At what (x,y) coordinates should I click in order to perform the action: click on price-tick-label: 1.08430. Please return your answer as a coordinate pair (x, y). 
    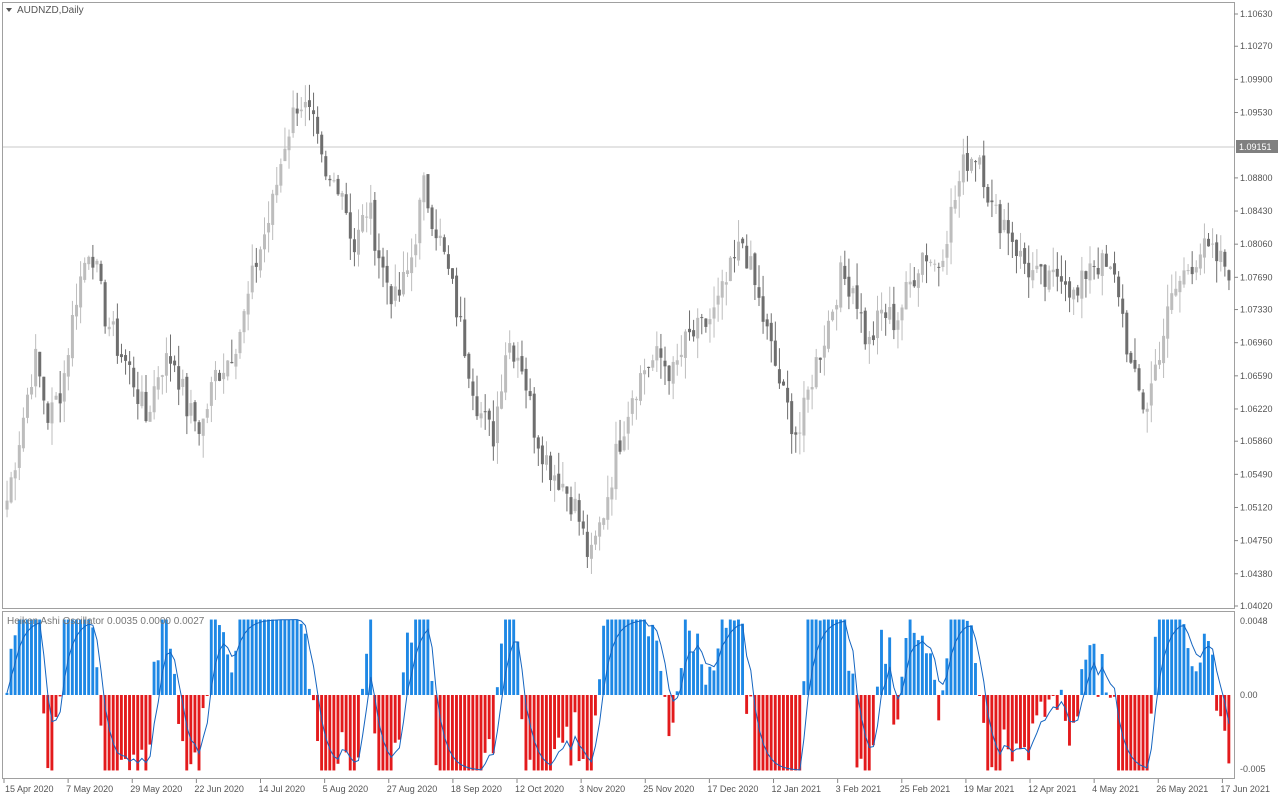
    Looking at the image, I should click on (1256, 211).